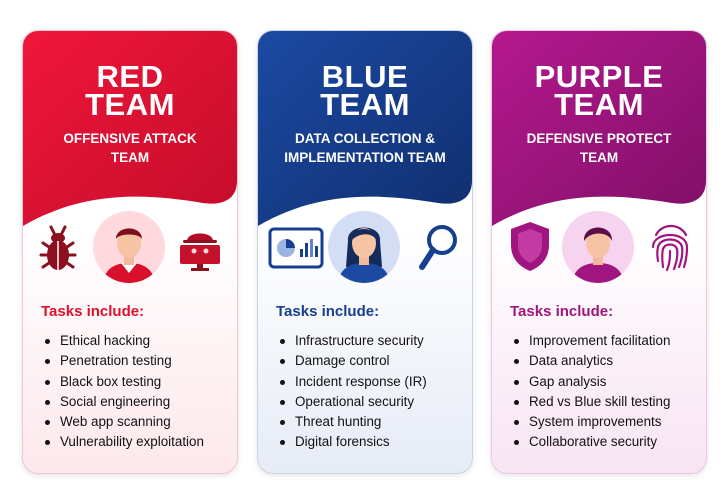  Describe the element at coordinates (607, 361) in the screenshot. I see `list-item: Data analytics` at that location.